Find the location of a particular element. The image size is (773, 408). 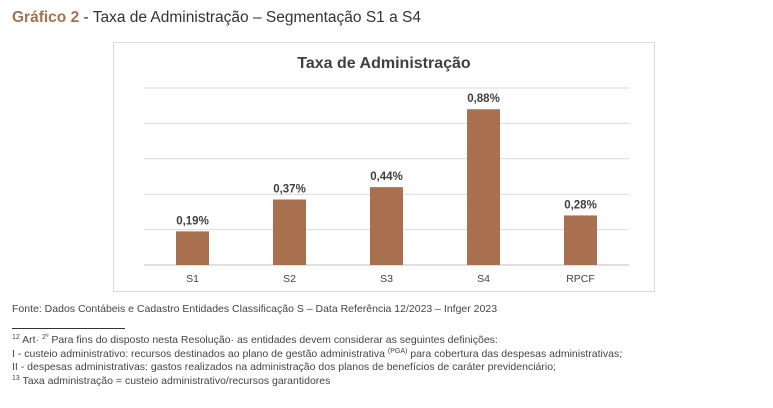

x-tick-s2: S2 is located at coordinates (289, 279).